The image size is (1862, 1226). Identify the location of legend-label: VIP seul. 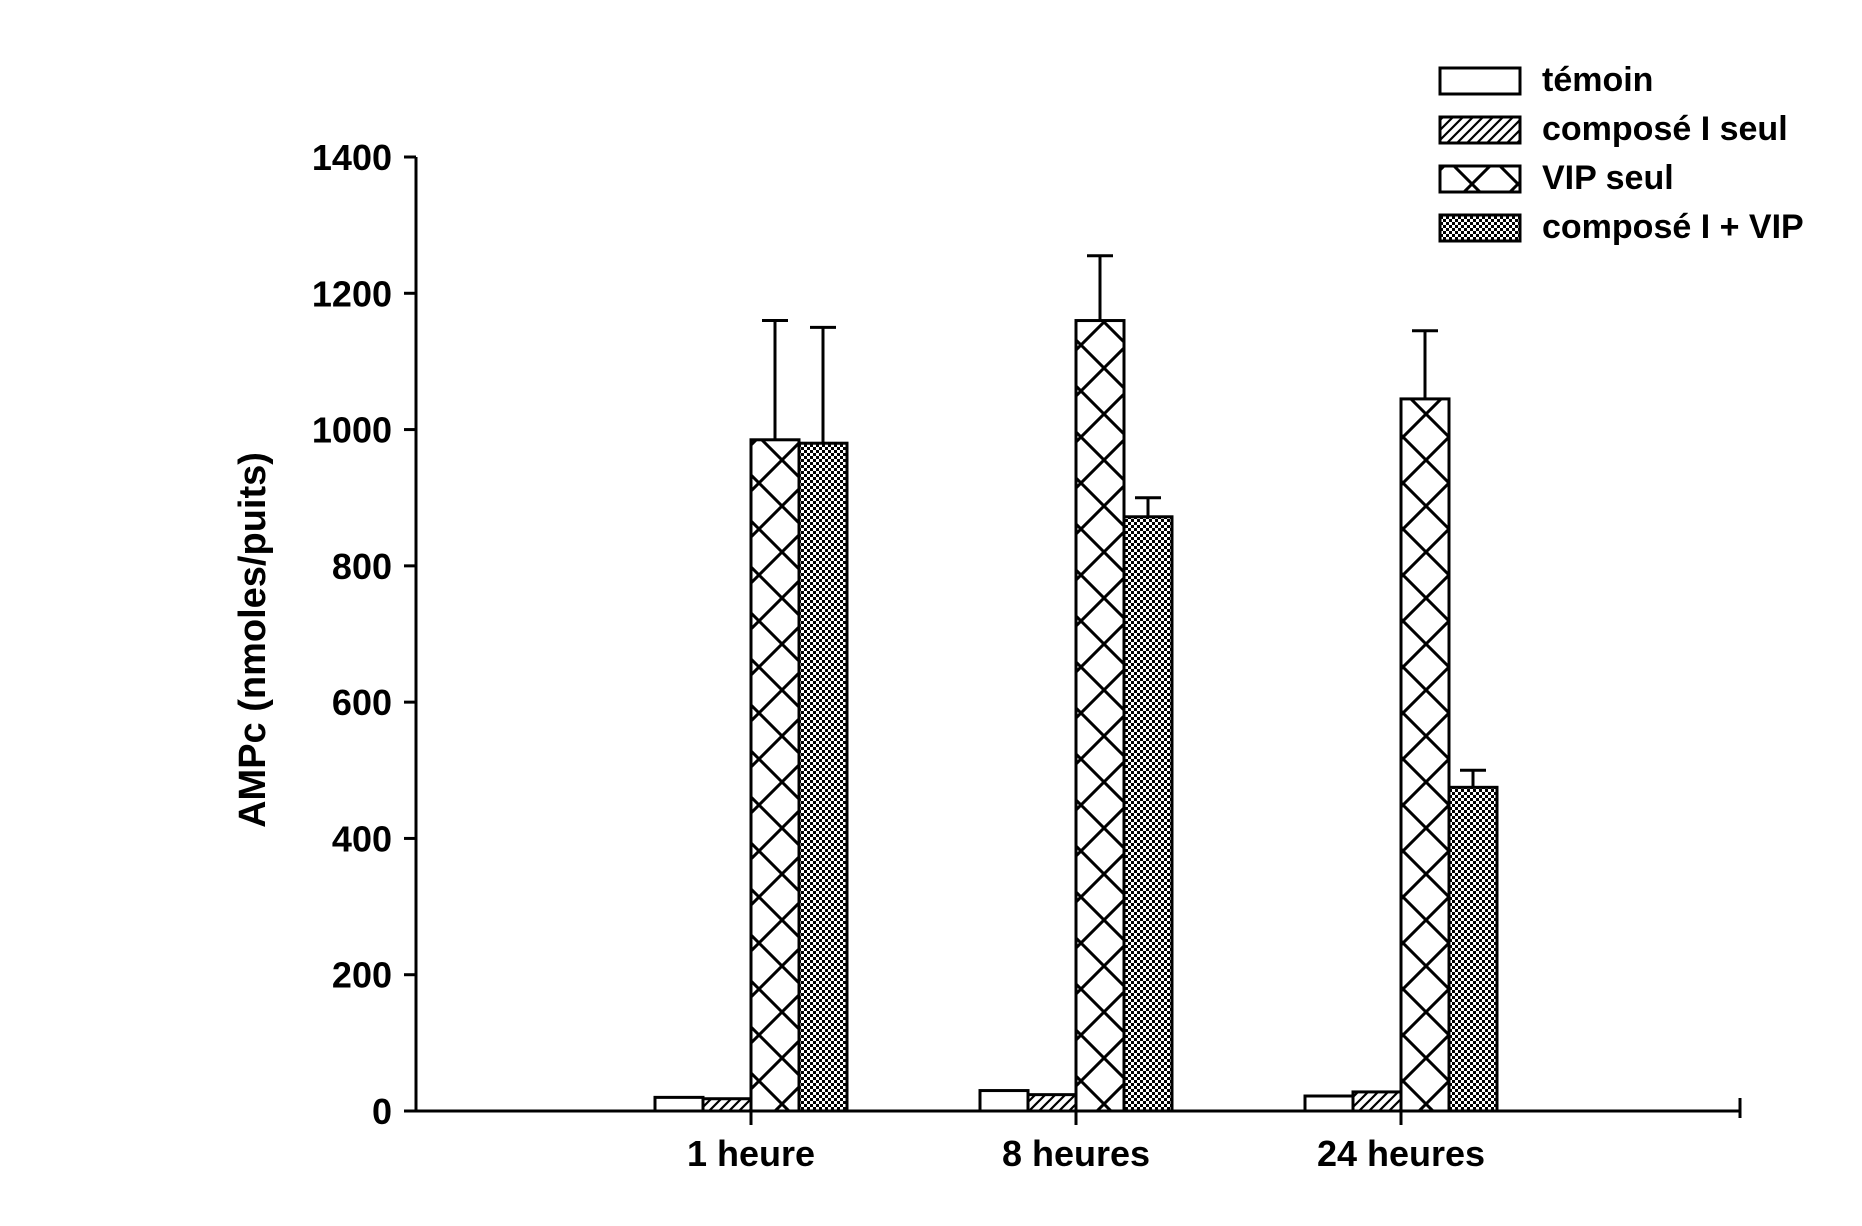
(1608, 178).